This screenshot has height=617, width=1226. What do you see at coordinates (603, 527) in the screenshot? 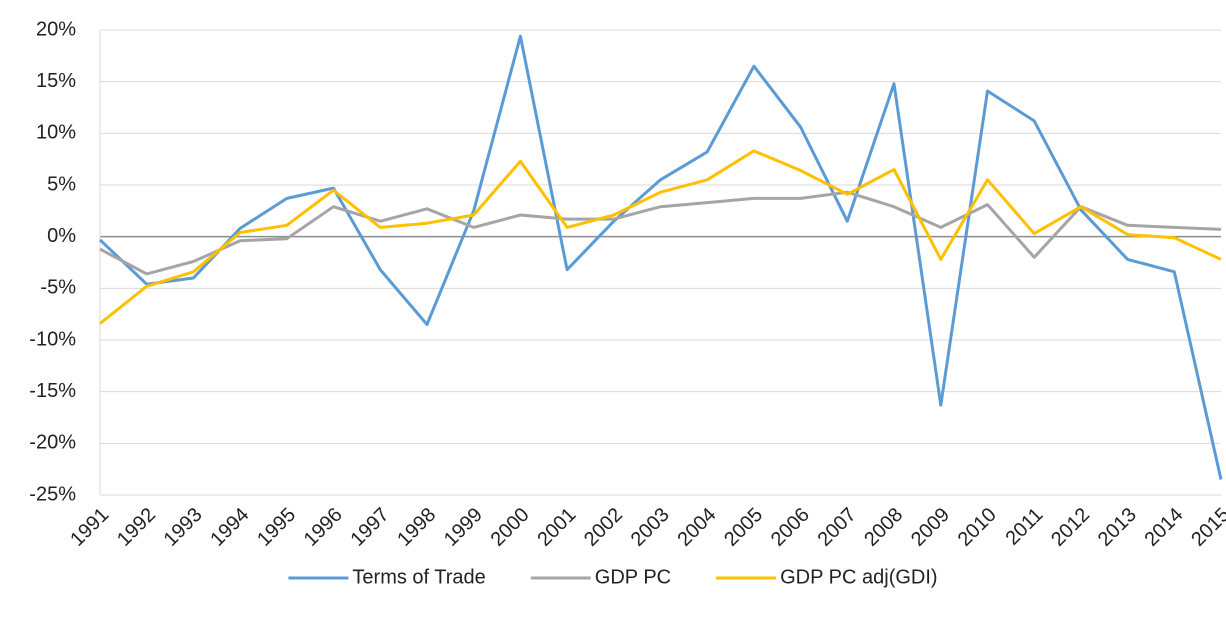
I see `x-tick-label: 2002` at bounding box center [603, 527].